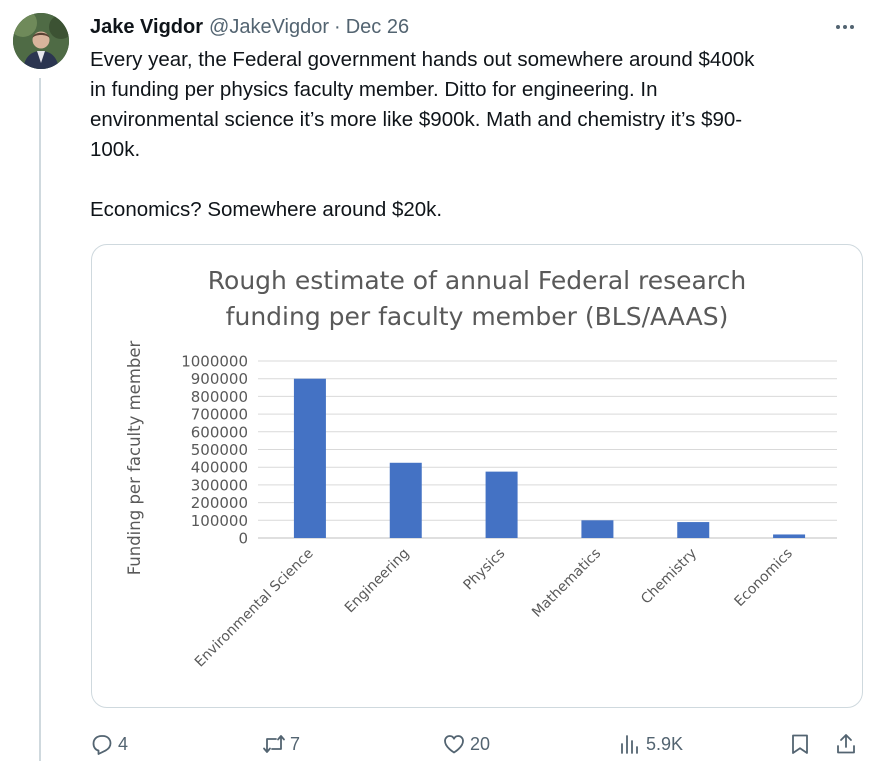 This screenshot has width=880, height=761. I want to click on y-tick-label: 400000, so click(219, 468).